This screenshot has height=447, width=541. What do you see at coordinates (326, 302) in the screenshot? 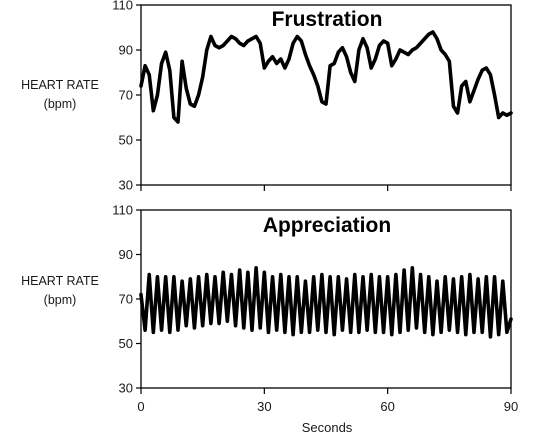
I see `appreciation-heart-rate-line` at bounding box center [326, 302].